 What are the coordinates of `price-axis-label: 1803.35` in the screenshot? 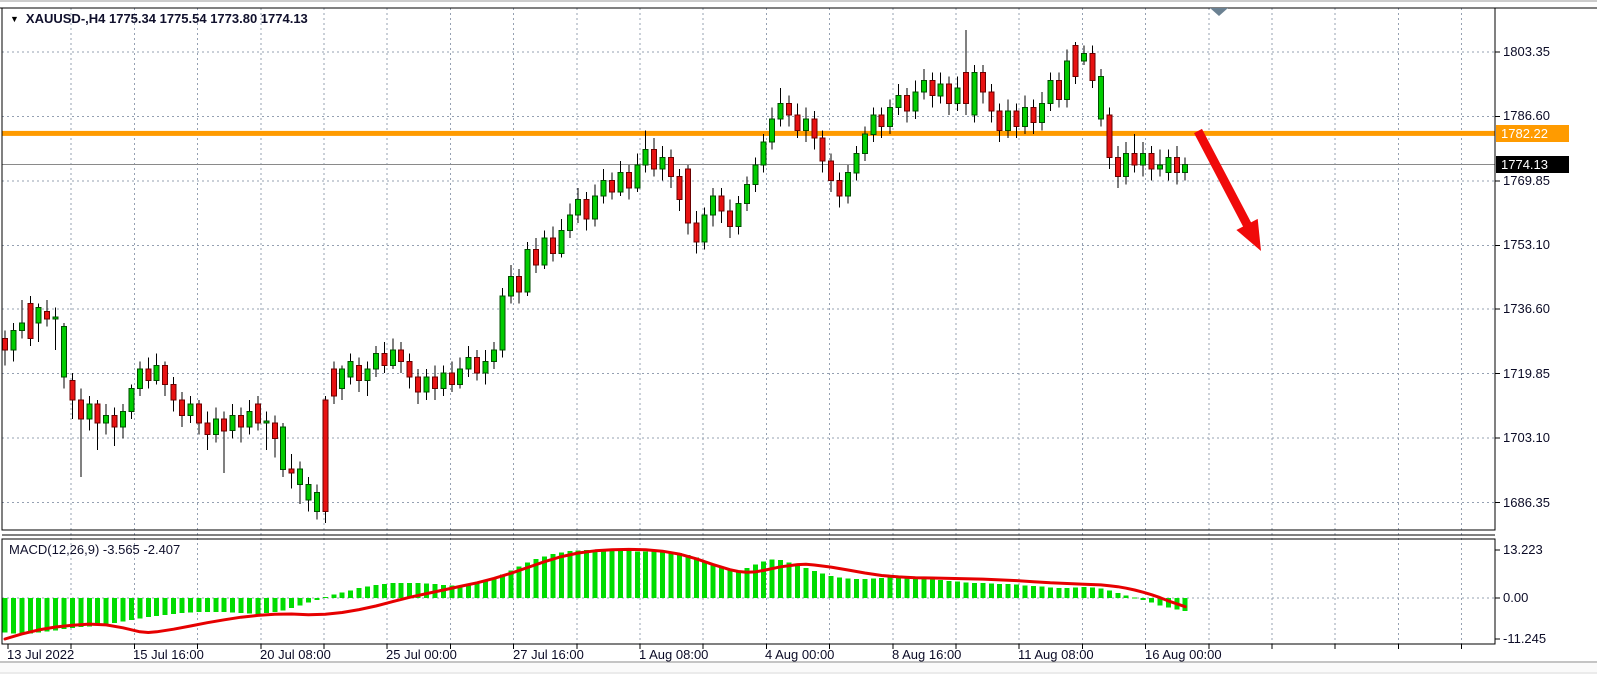 It's located at (1526, 51).